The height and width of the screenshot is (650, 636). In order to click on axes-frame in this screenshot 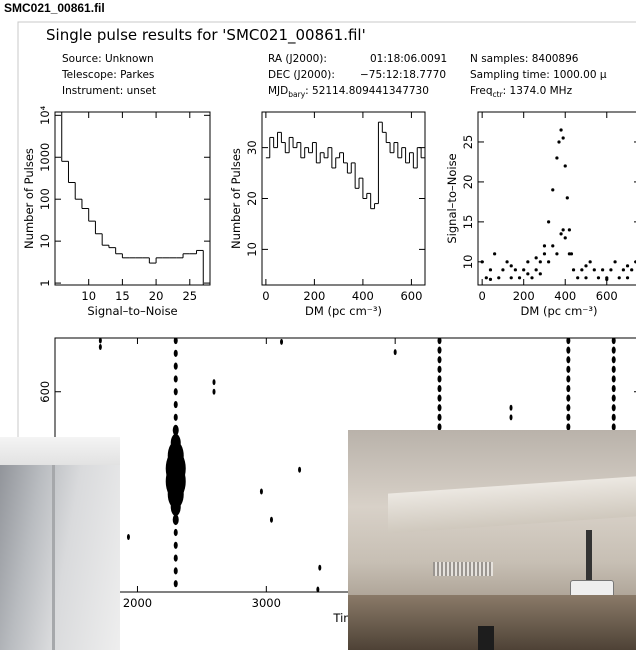, I will do `click(343, 198)`.